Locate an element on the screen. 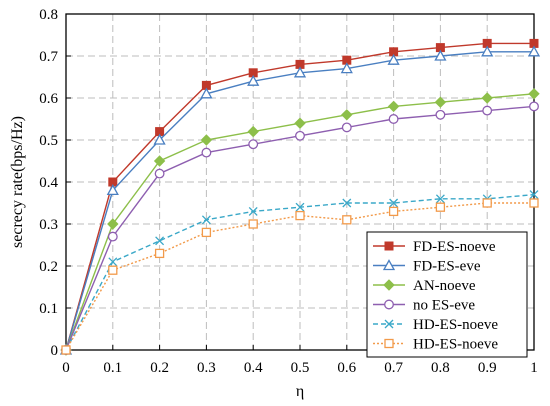  legend-entry: AN-noeve is located at coordinates (424, 286).